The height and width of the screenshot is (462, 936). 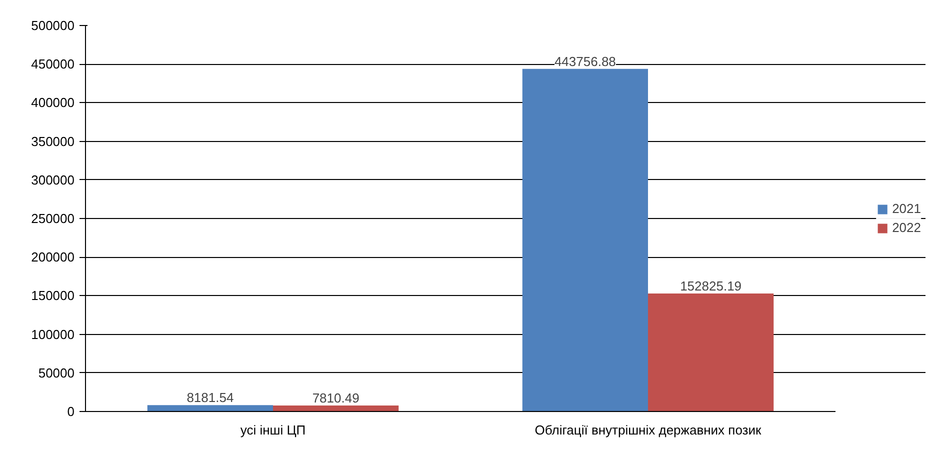 I want to click on y-tick-label: 200000, so click(x=53, y=257).